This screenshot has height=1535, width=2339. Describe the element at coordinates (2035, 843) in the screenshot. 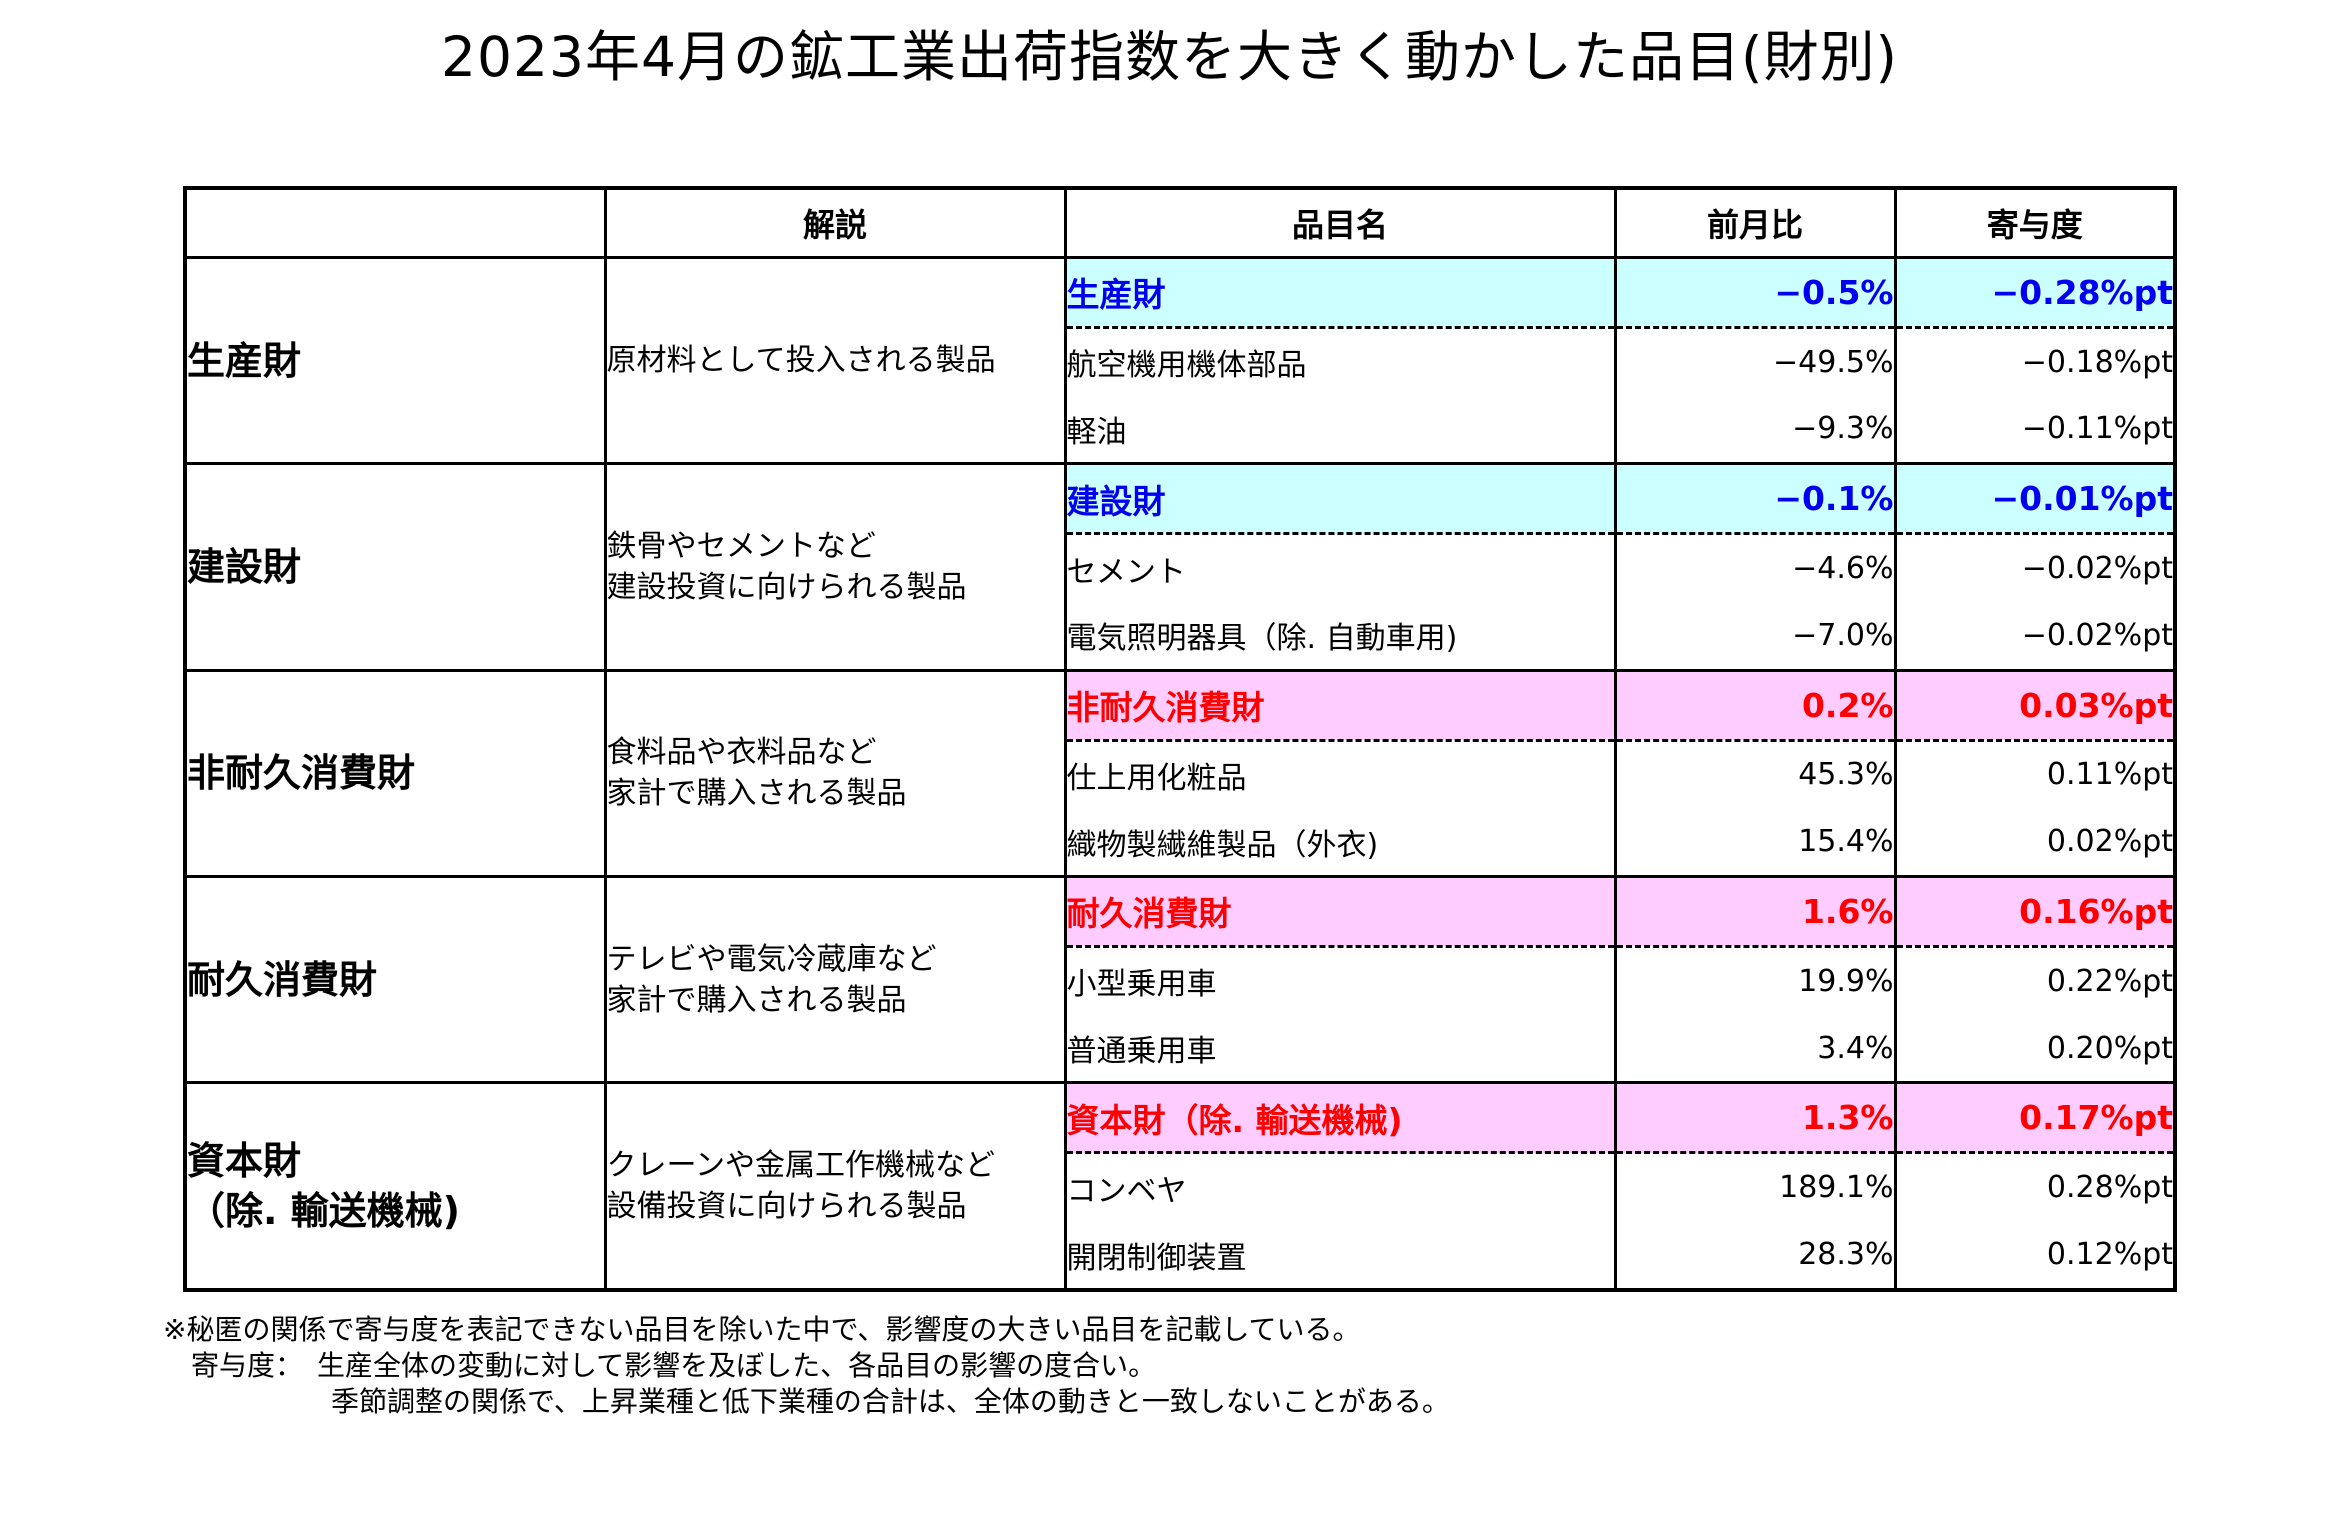

I see `contribution-value: 0.02%pt` at that location.